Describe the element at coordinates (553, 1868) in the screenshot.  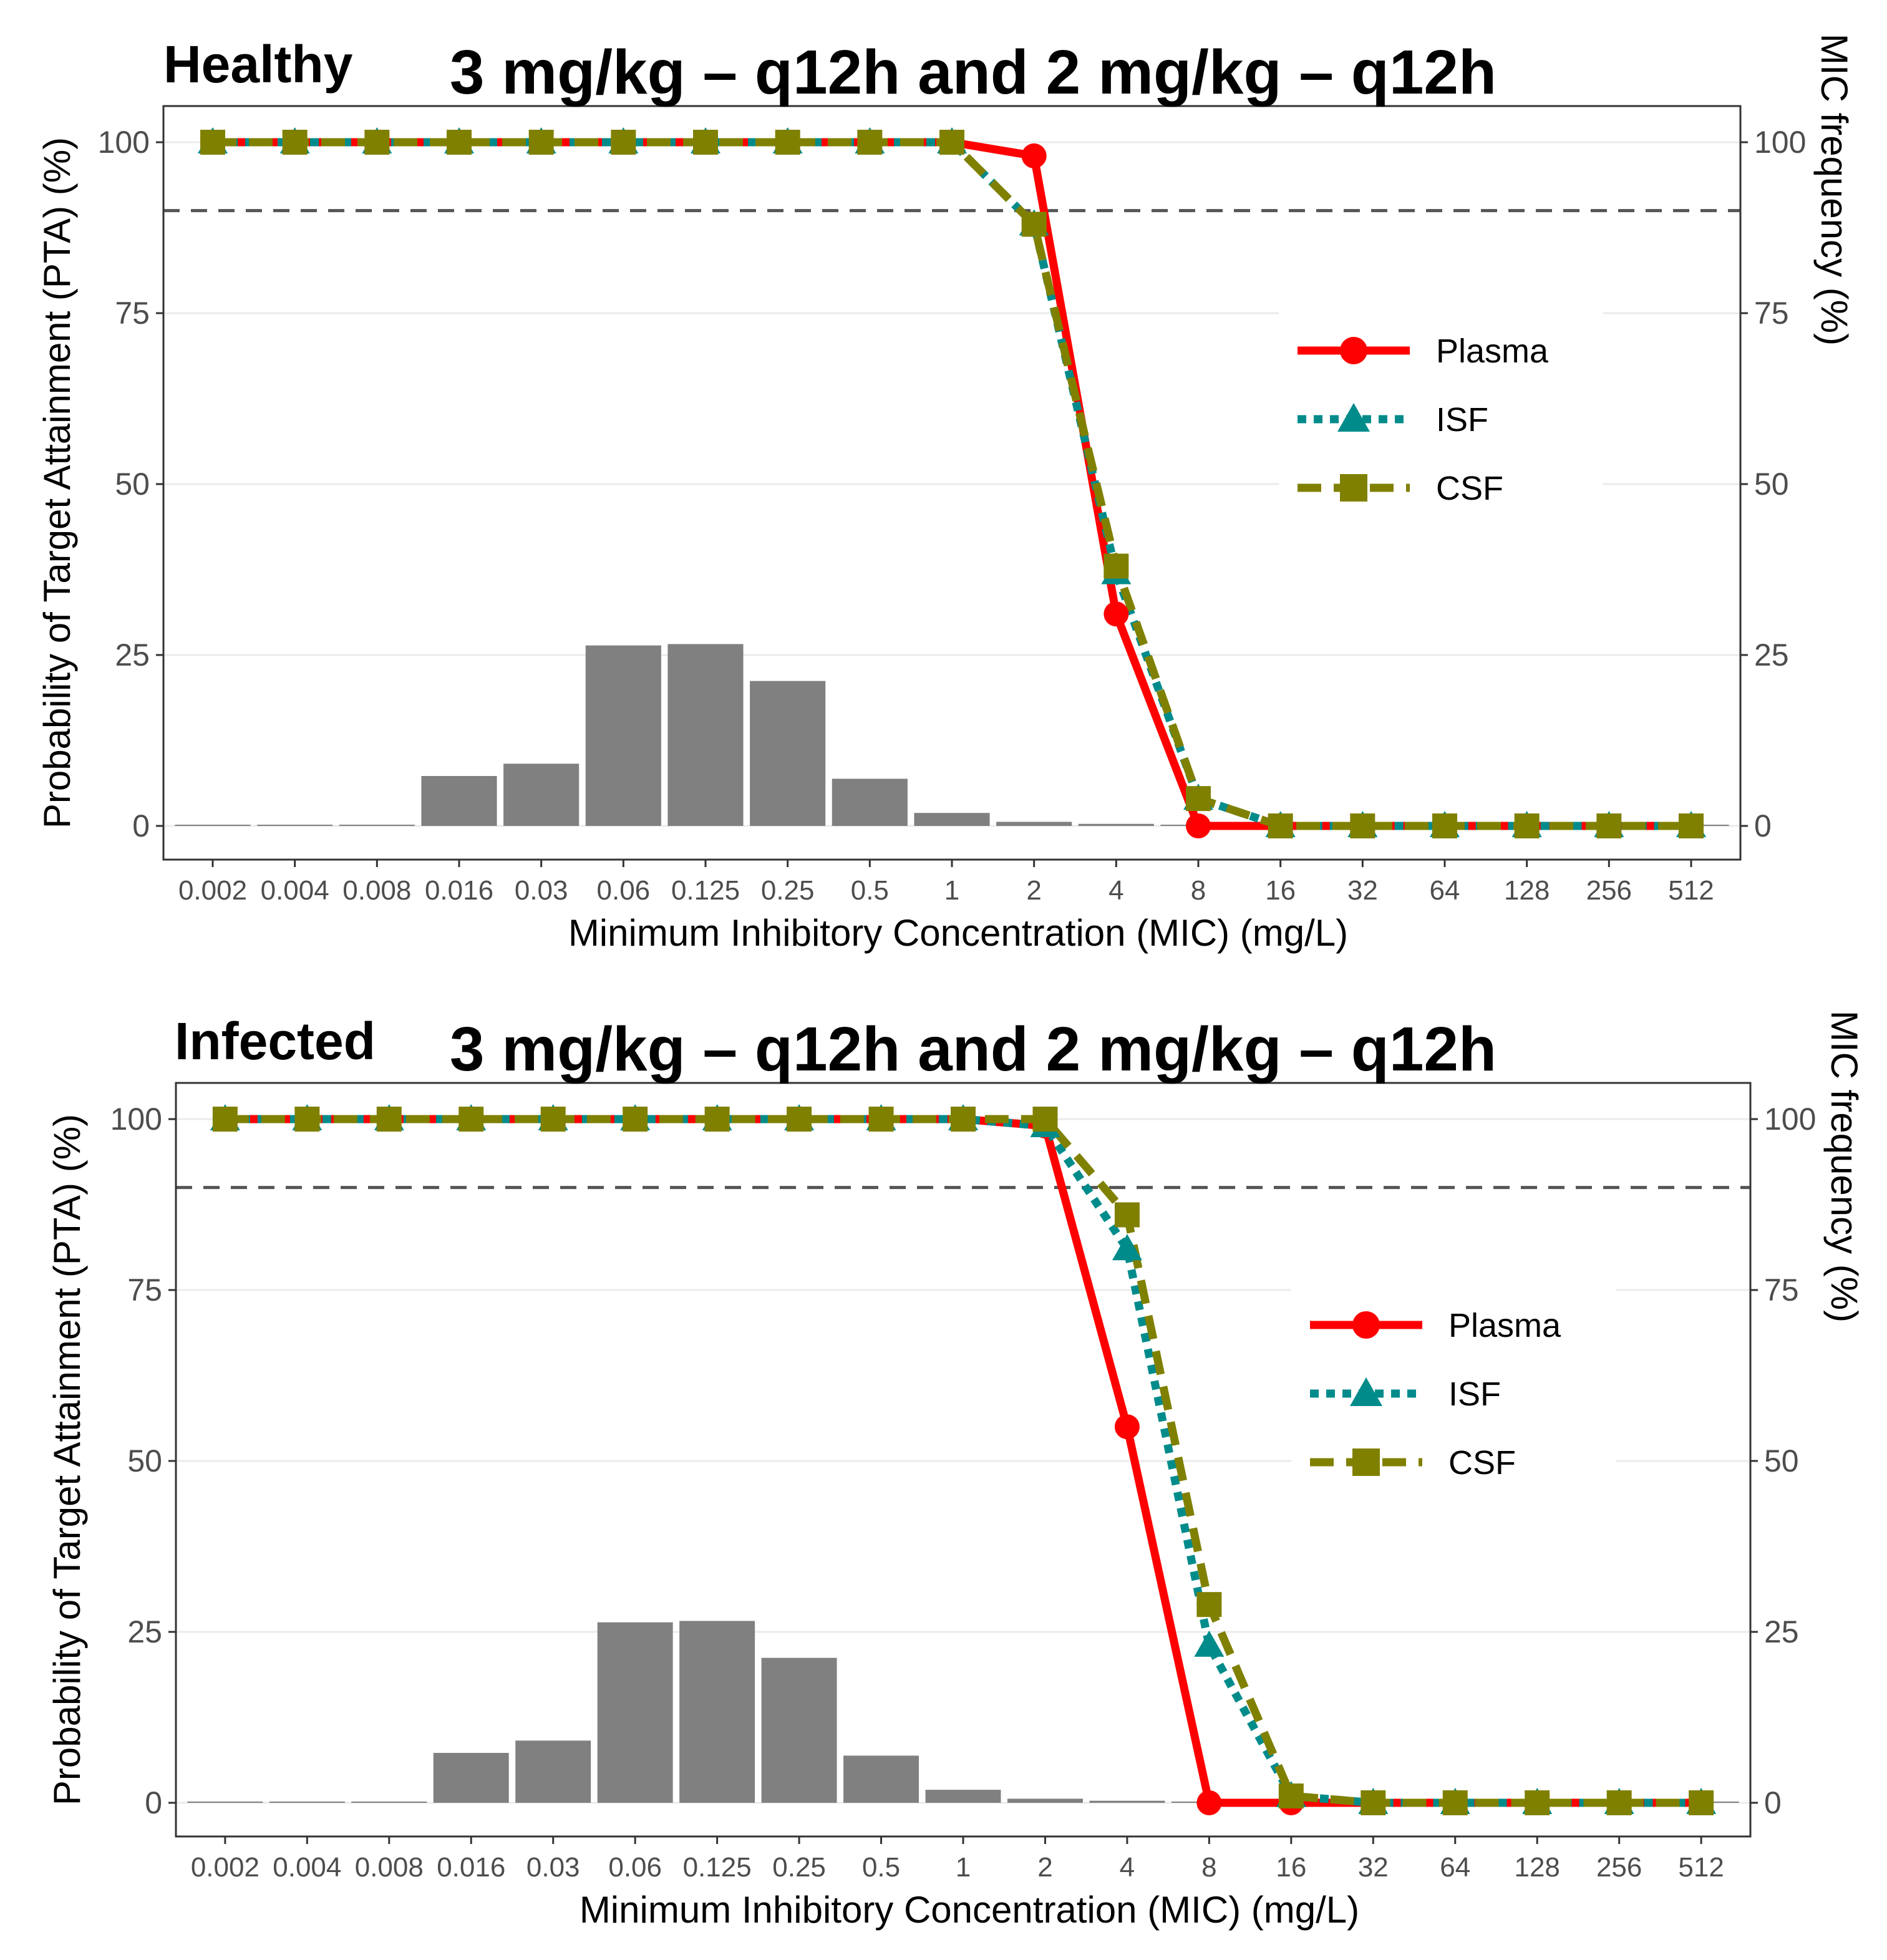
I see `x-tick-label: 0.03` at that location.